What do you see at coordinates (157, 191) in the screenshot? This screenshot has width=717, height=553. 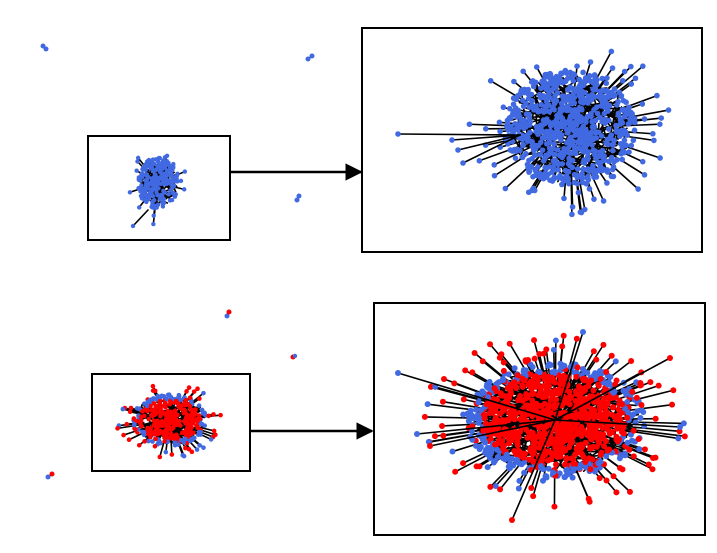 I see `top-small-network-cluster` at bounding box center [157, 191].